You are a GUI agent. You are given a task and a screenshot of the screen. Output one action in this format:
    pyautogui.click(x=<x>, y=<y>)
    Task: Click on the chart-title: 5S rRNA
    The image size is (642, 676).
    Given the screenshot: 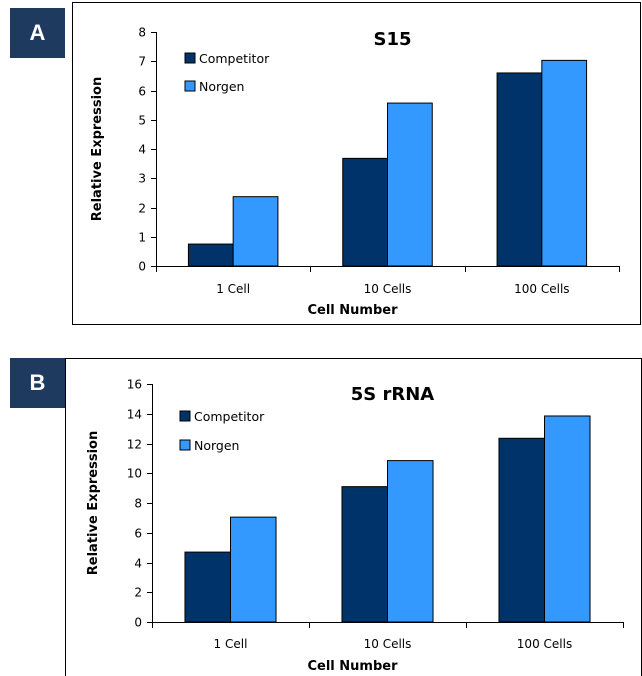 What is the action you would take?
    pyautogui.click(x=393, y=394)
    